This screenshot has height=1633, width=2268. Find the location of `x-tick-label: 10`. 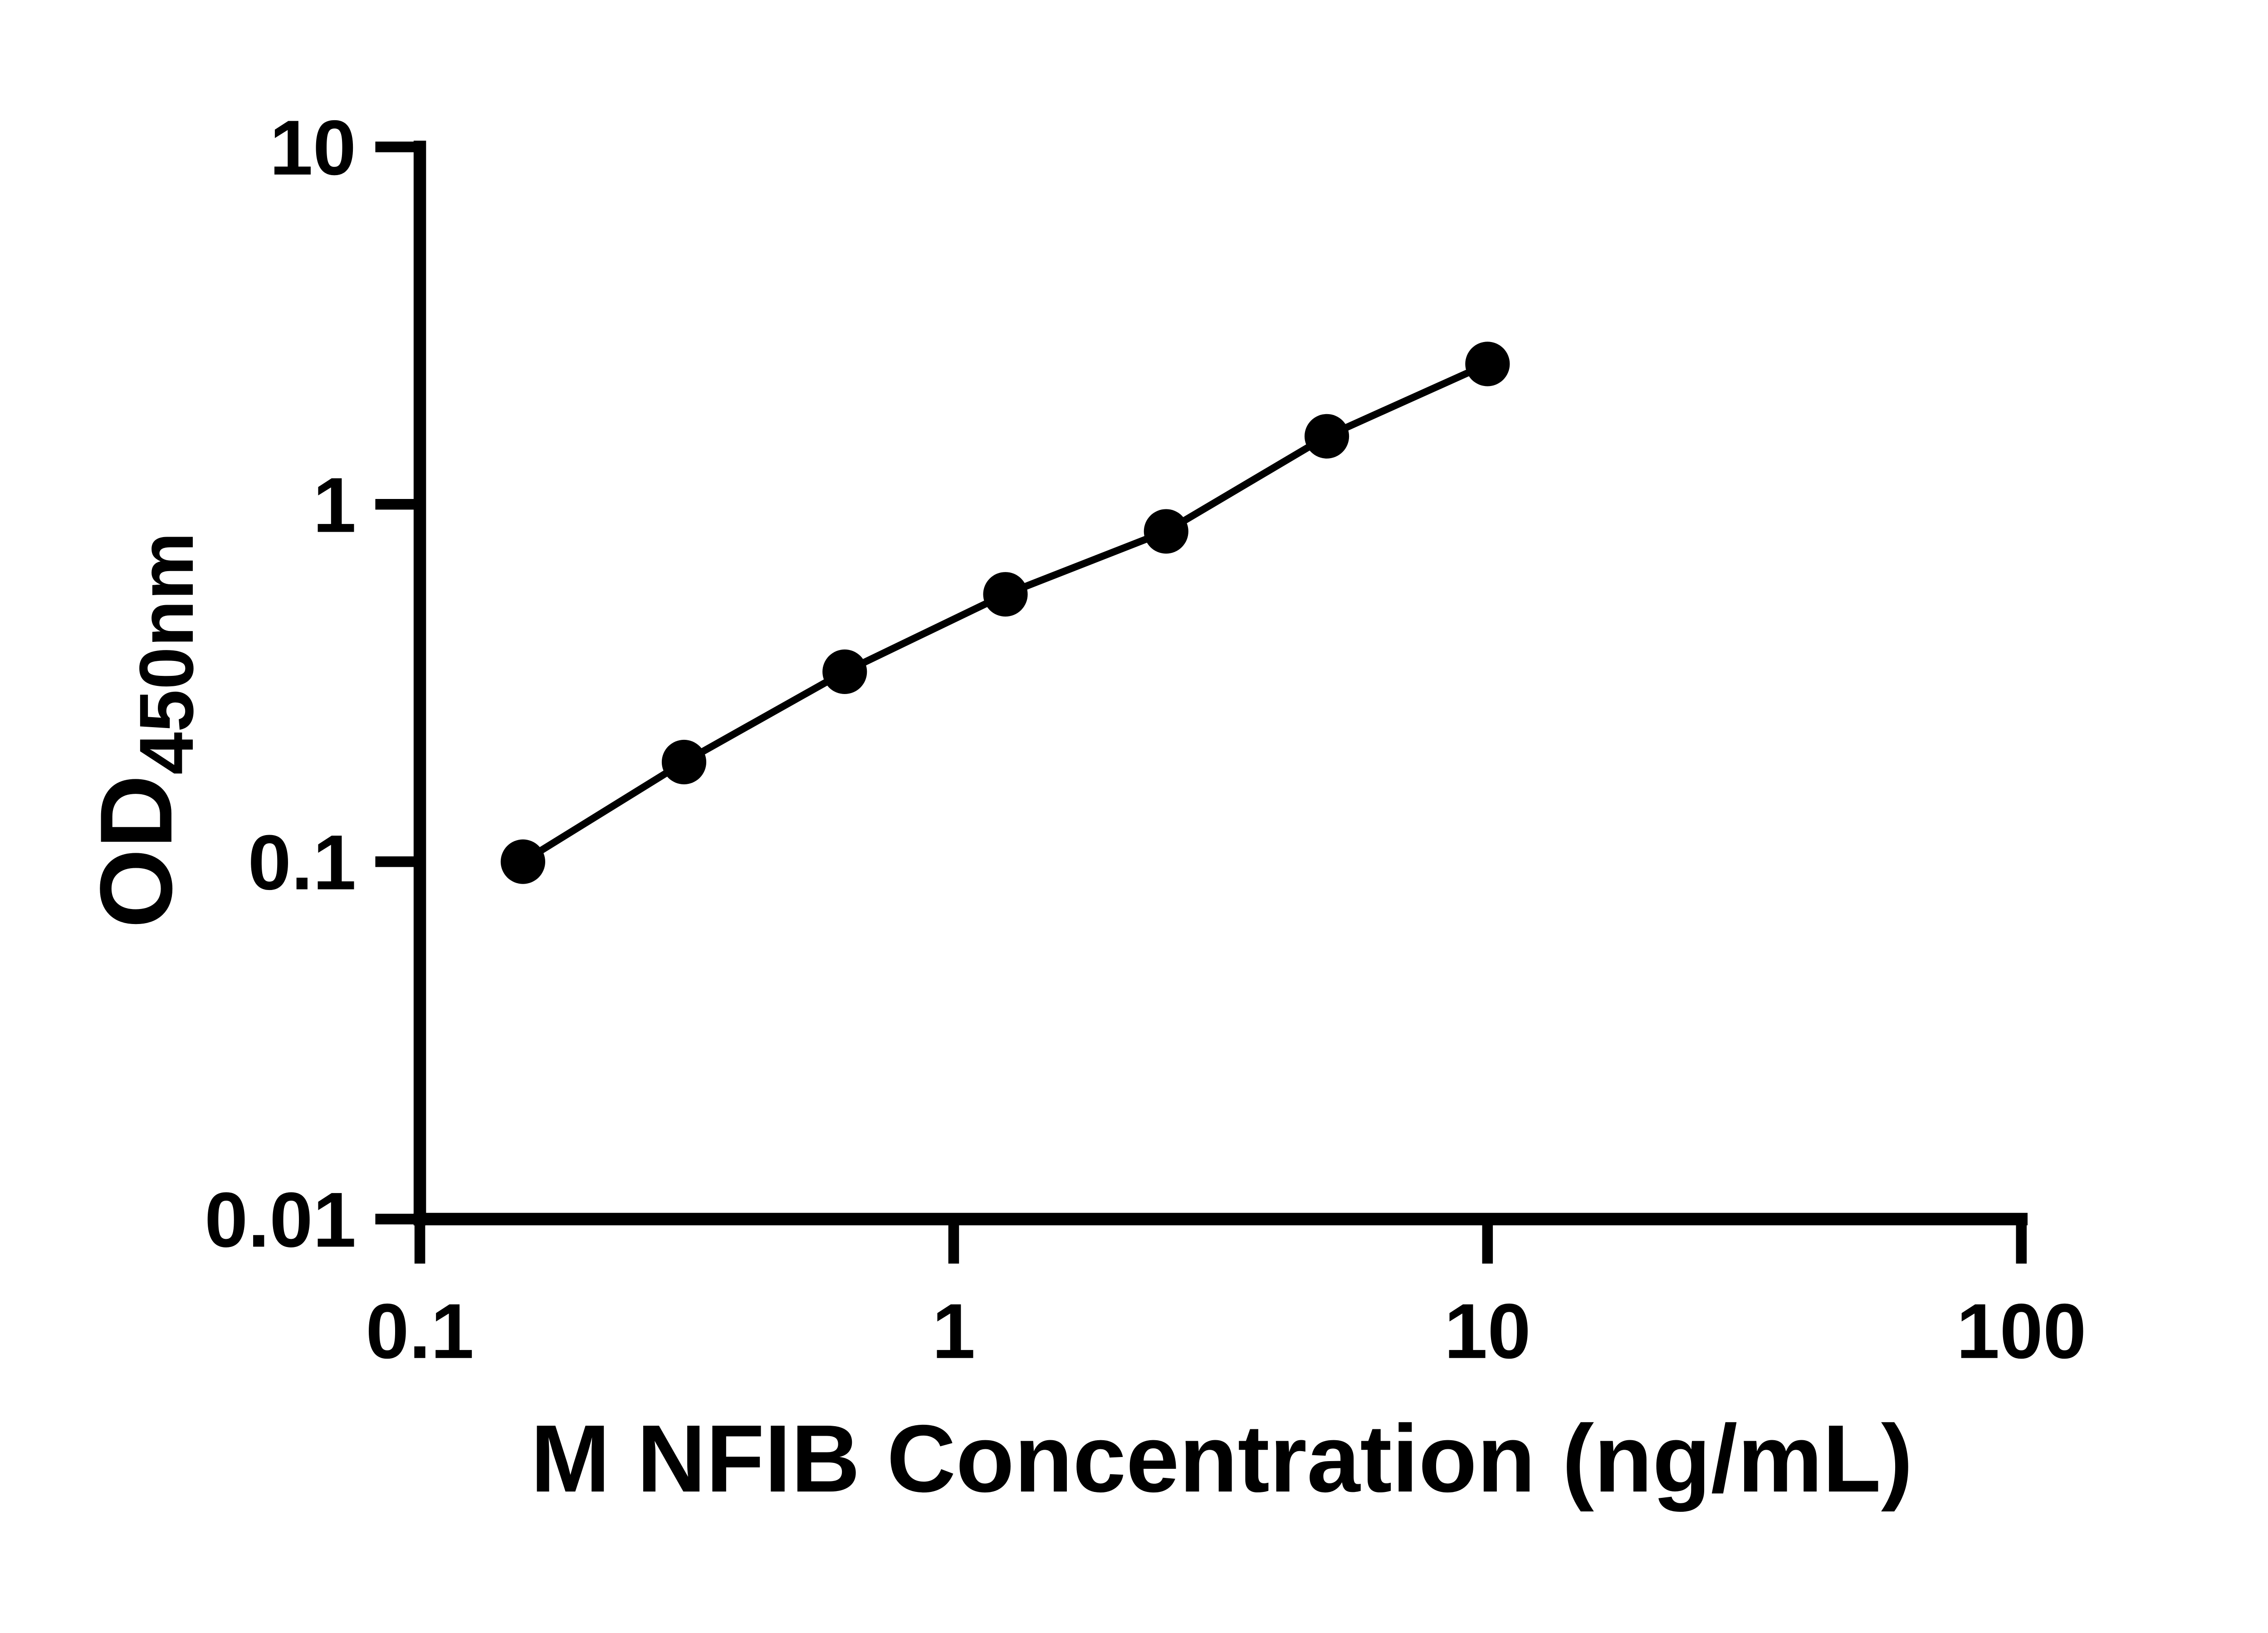

x-tick-label: 10 is located at coordinates (1488, 1331).